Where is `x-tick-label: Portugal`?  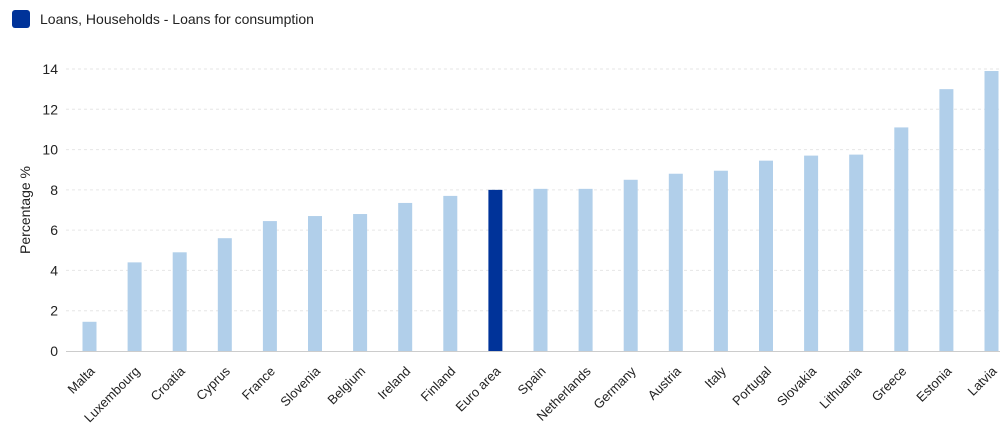
x-tick-label: Portugal is located at coordinates (751, 385).